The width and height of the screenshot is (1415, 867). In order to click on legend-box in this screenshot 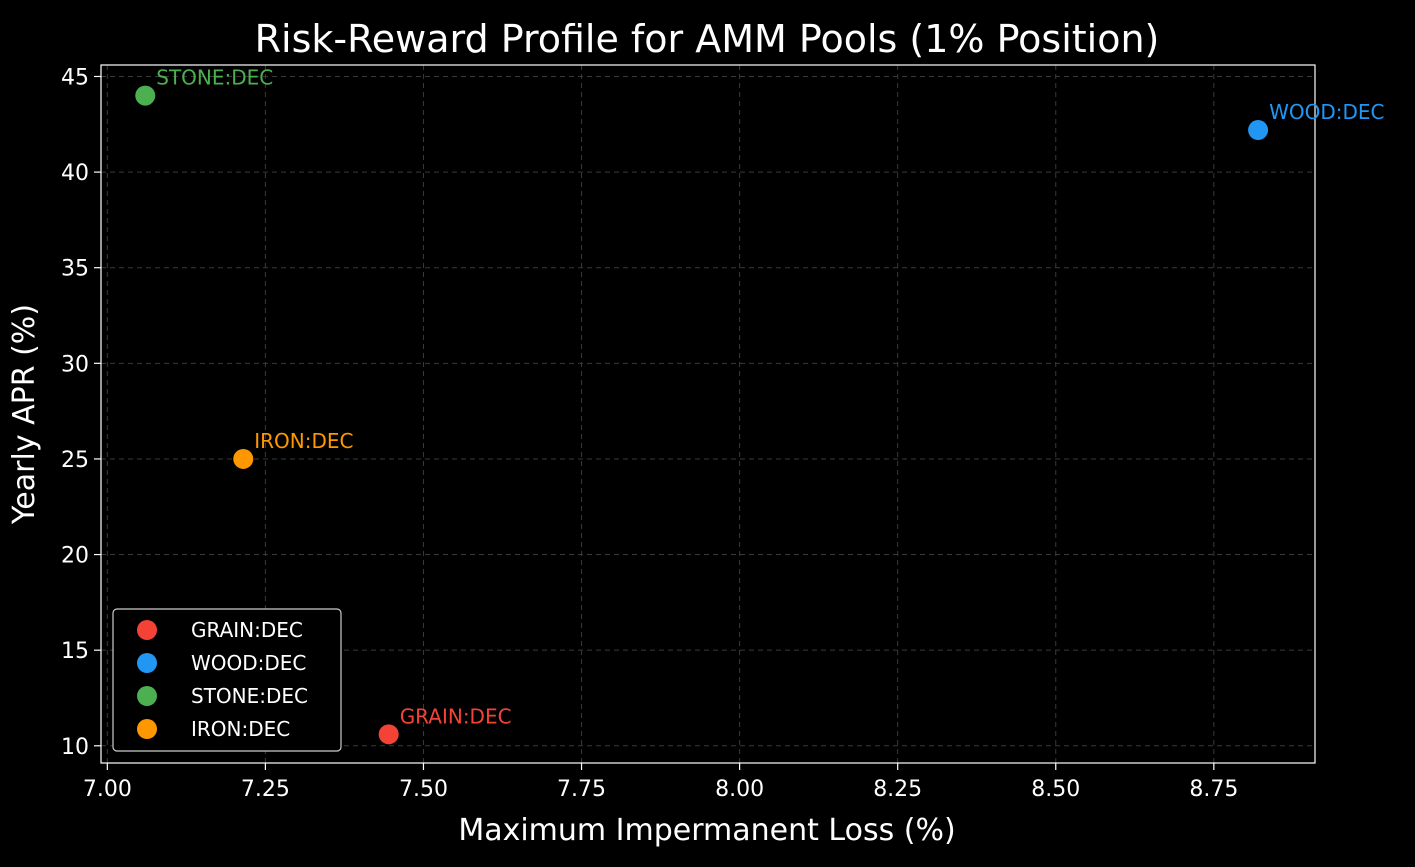, I will do `click(227, 680)`.